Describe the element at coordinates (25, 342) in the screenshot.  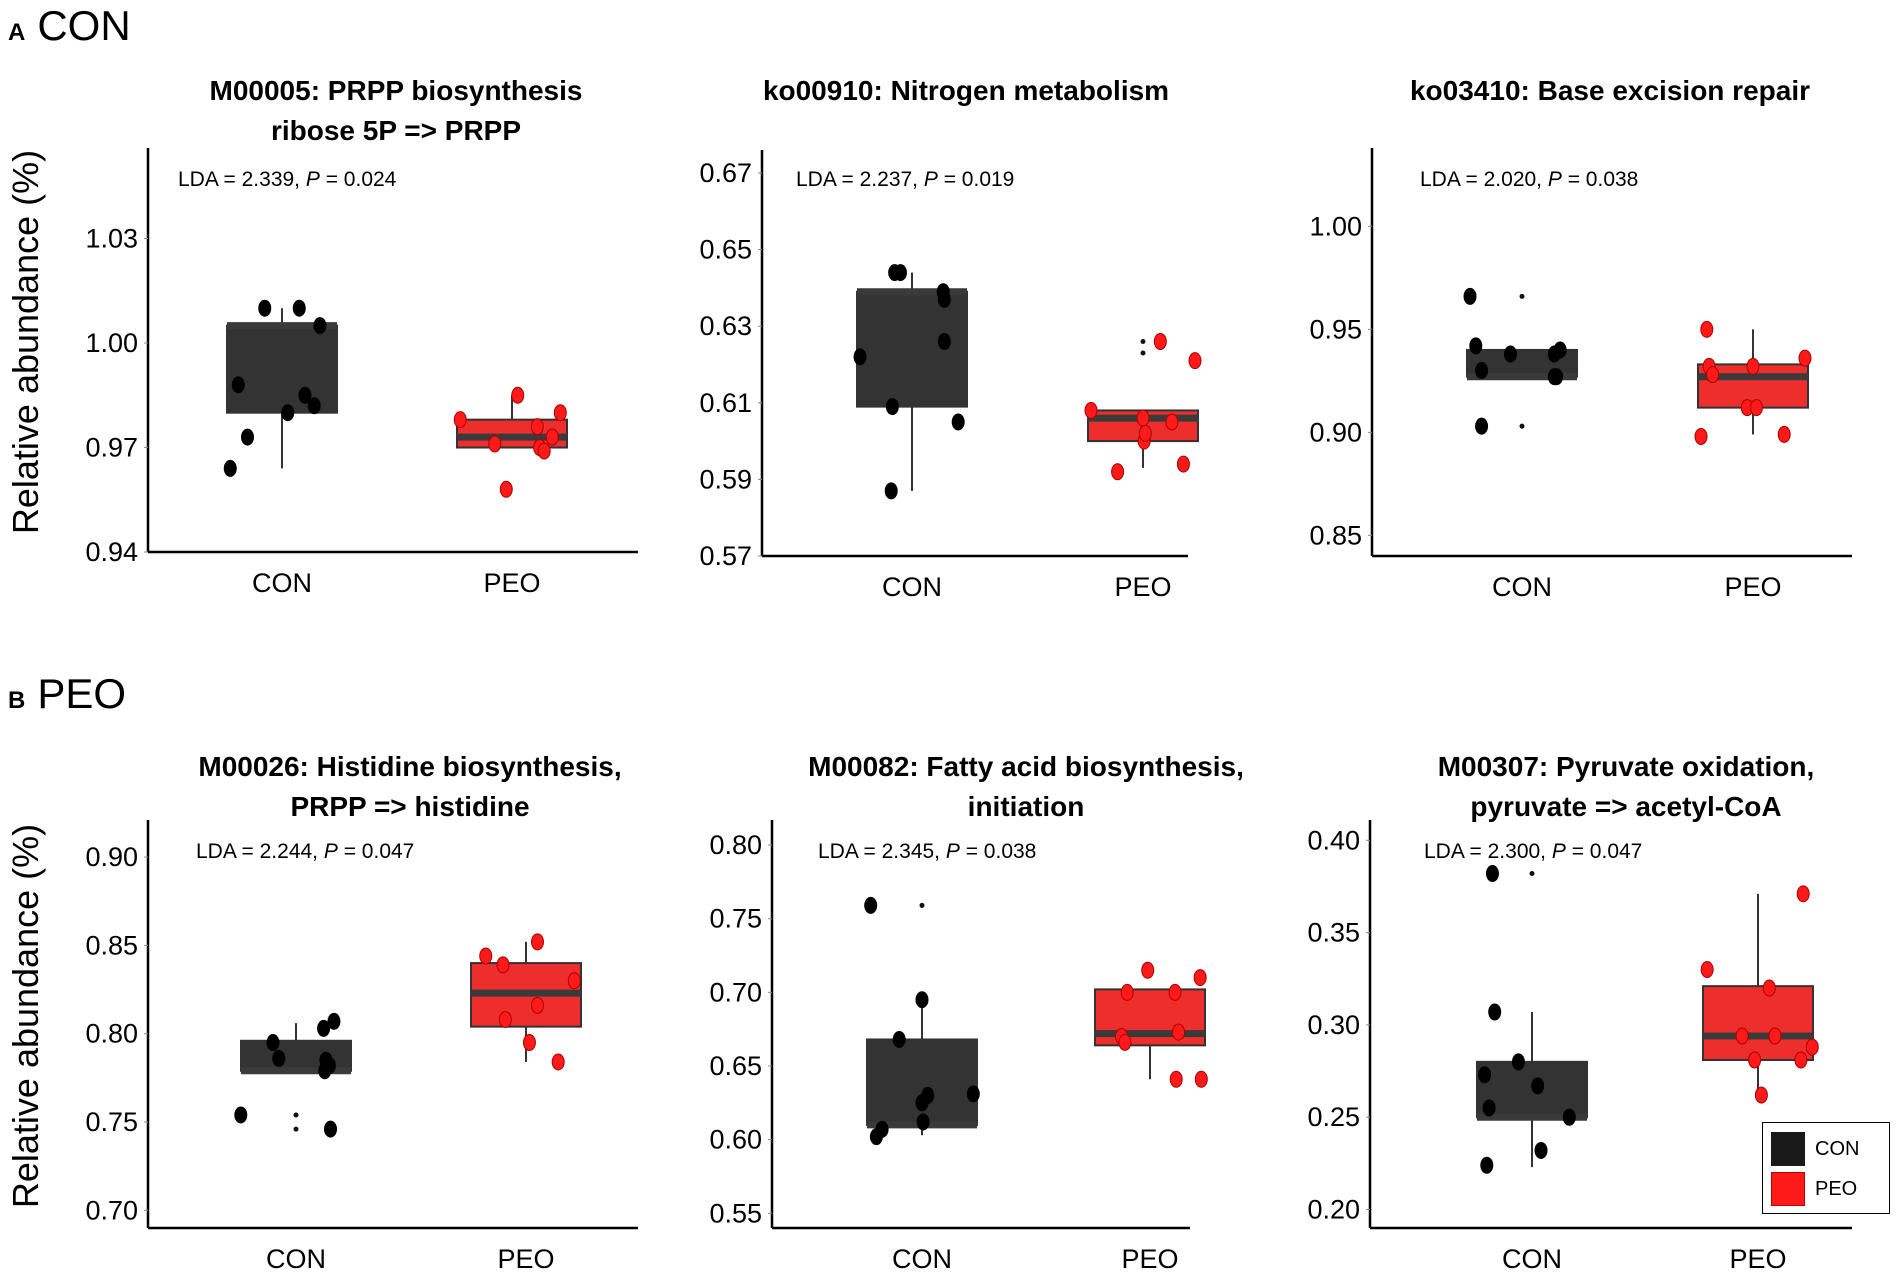
I see `y-axis-label: Relative abundance (%)` at that location.